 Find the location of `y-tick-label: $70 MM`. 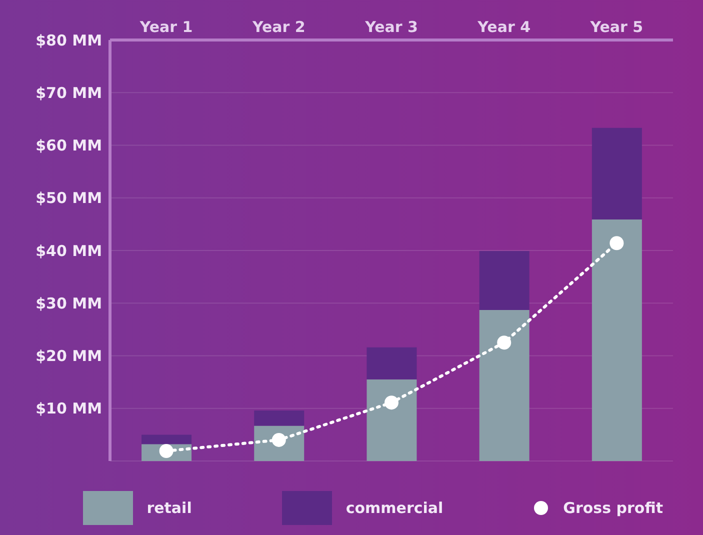

y-tick-label: $70 MM is located at coordinates (69, 93).